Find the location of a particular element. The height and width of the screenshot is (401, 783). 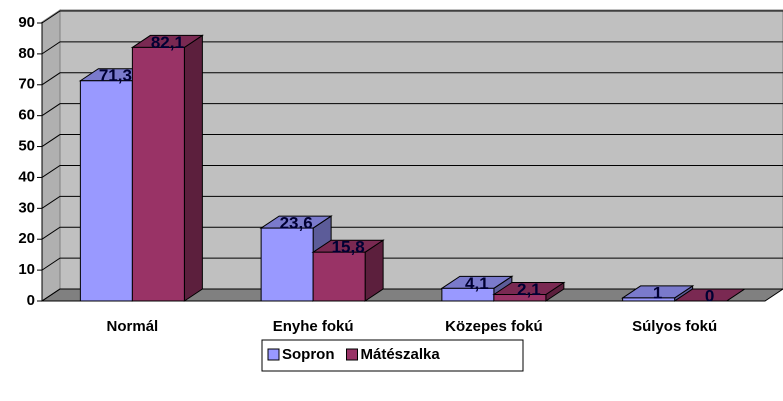

y-tick-label: 70 is located at coordinates (26, 84).